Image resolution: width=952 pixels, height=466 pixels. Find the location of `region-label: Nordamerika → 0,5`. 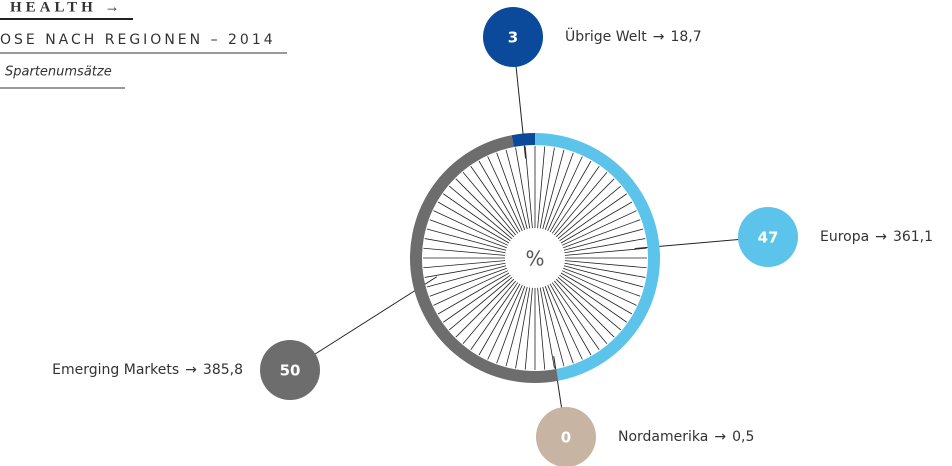

region-label: Nordamerika → 0,5 is located at coordinates (686, 437).